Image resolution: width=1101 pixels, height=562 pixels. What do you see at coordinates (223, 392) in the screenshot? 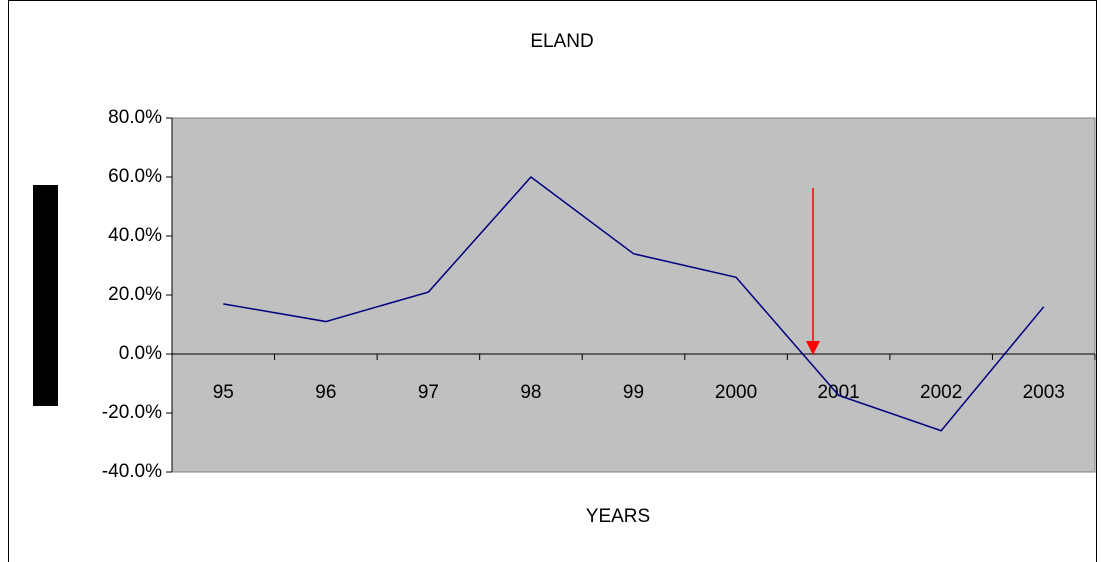
I see `x-tick-label: 95` at bounding box center [223, 392].